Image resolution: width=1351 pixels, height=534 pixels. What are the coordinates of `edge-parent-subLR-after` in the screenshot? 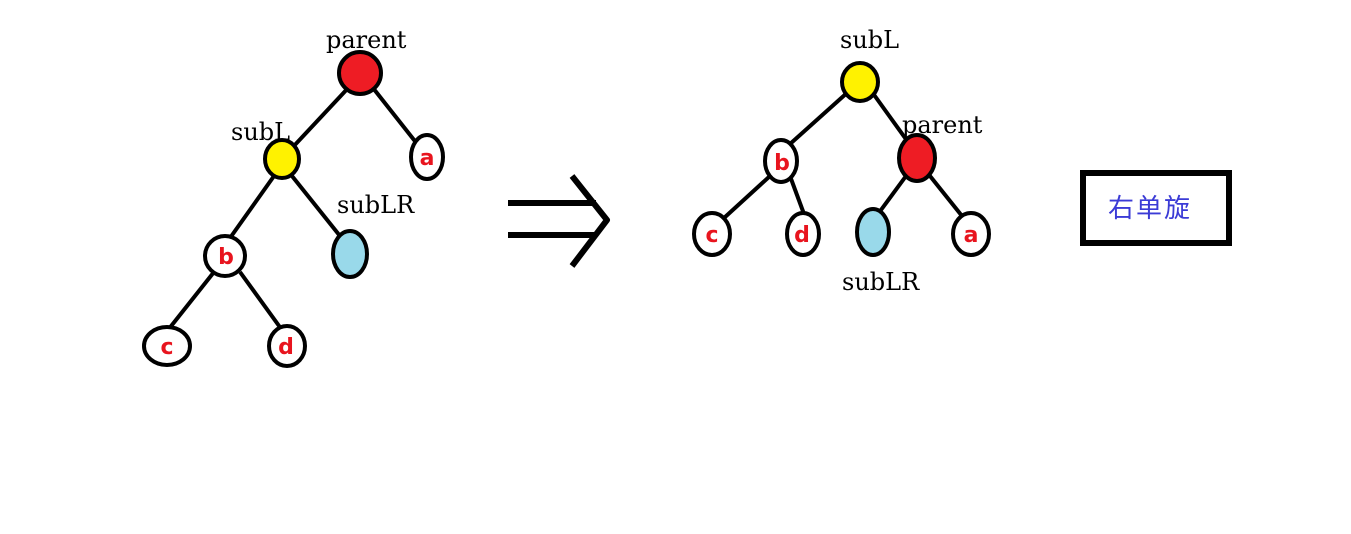 It's located at (892, 195).